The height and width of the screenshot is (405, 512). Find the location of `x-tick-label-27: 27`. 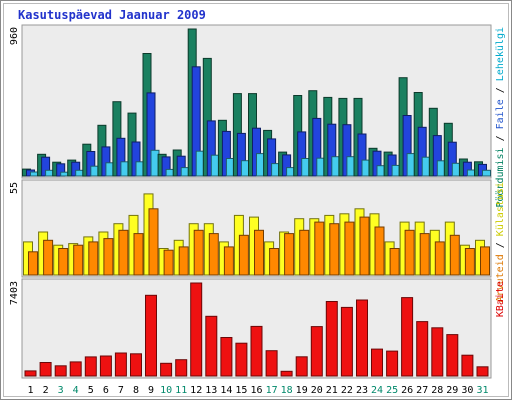

x-tick-label-27: 27 is located at coordinates (422, 390).